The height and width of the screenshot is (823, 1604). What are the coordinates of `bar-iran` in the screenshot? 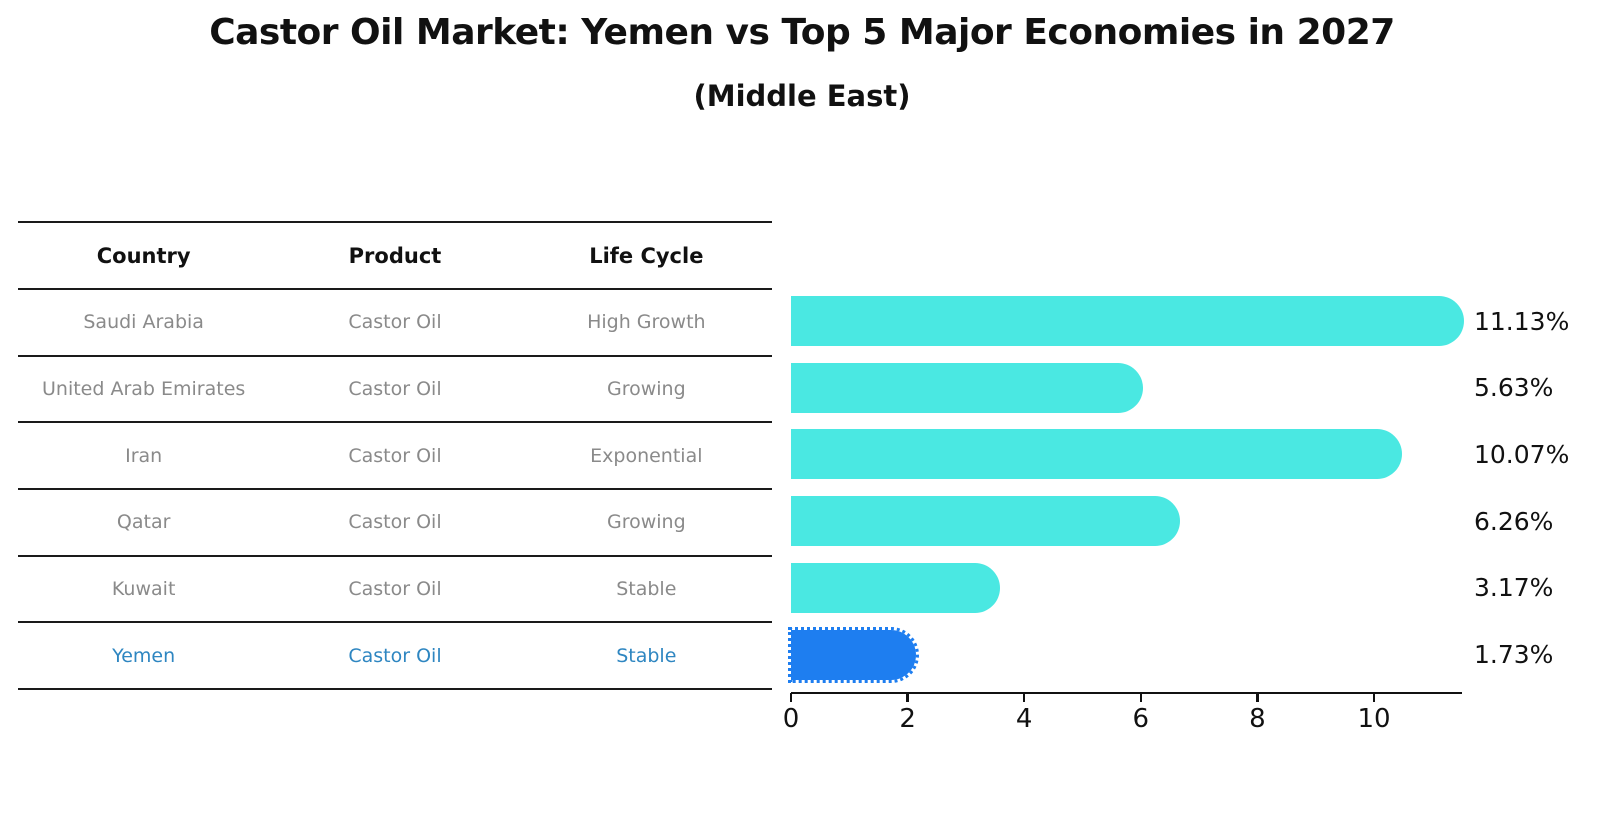 It's located at (1097, 454).